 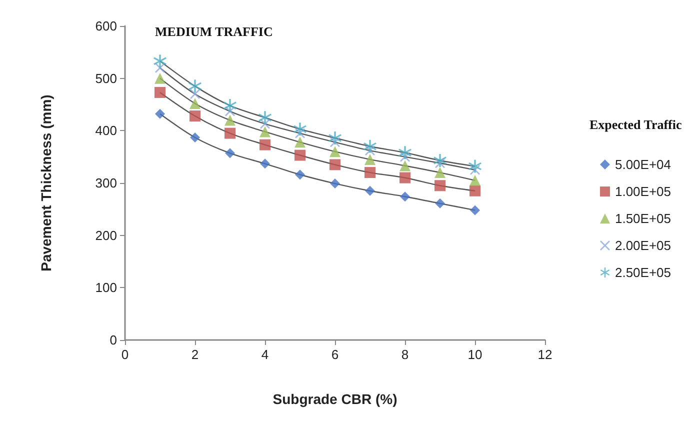 I want to click on x-axis-title: Subgrade CBR (%), so click(x=335, y=399).